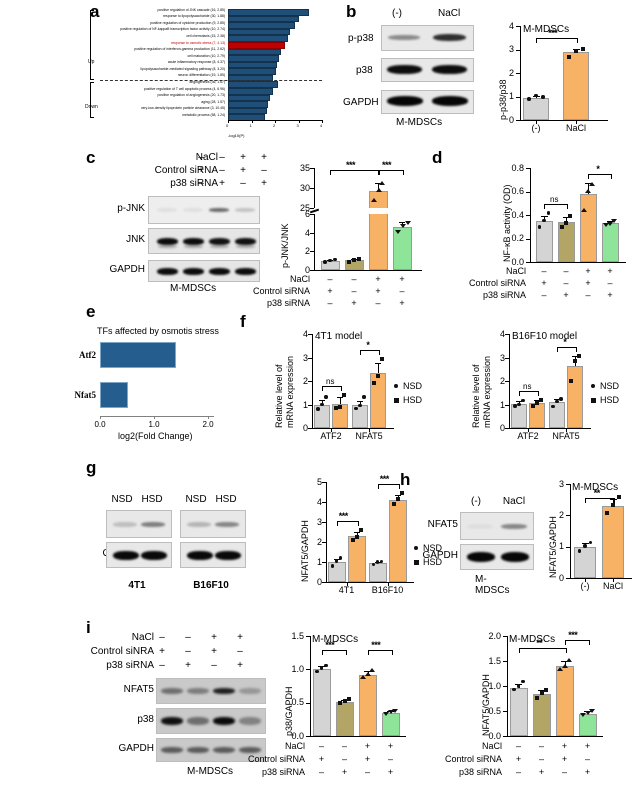 The image size is (639, 806). I want to click on panel-e-letter: e, so click(91, 311).